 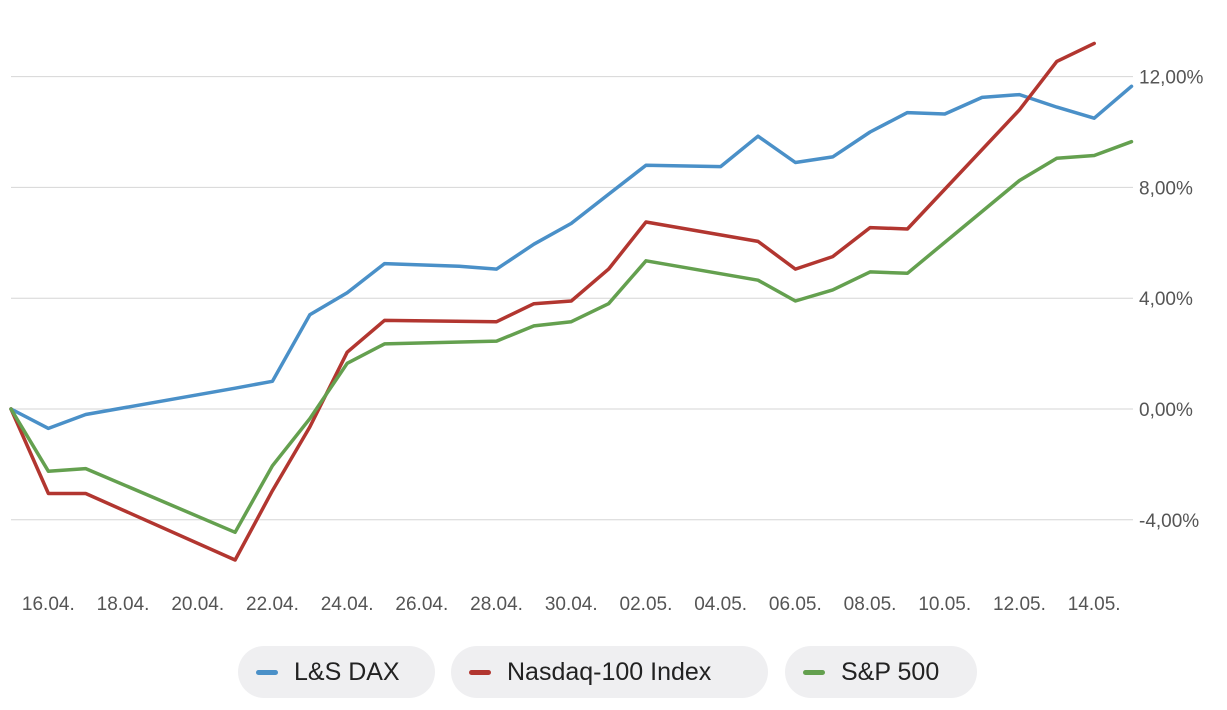 What do you see at coordinates (197, 604) in the screenshot?
I see `x-tick-label: 20.04.` at bounding box center [197, 604].